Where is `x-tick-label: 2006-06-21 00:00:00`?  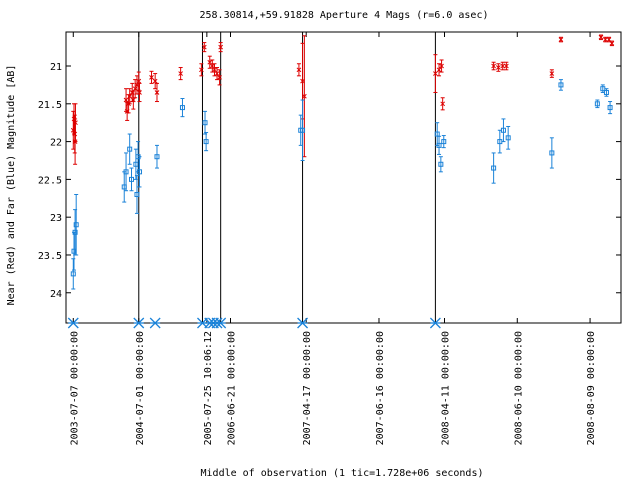
x-tick-label: 2006-06-21 00:00:00 is located at coordinates (231, 388).